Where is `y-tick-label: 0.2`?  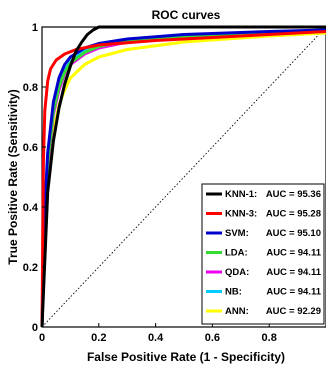 y-tick-label: 0.2 is located at coordinates (30, 268).